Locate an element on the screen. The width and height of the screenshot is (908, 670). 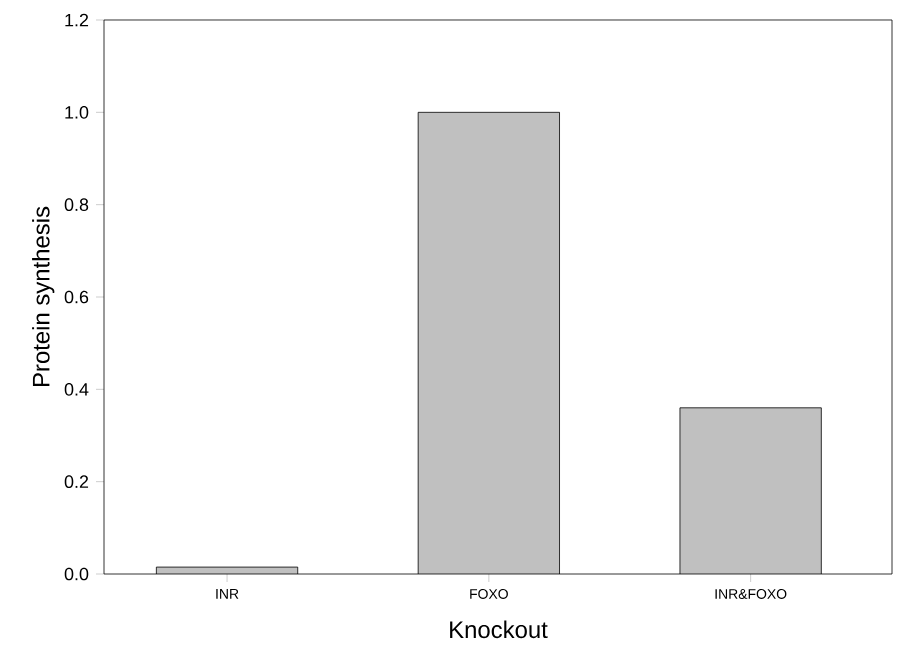
x-axis-title: Knockout is located at coordinates (499, 629).